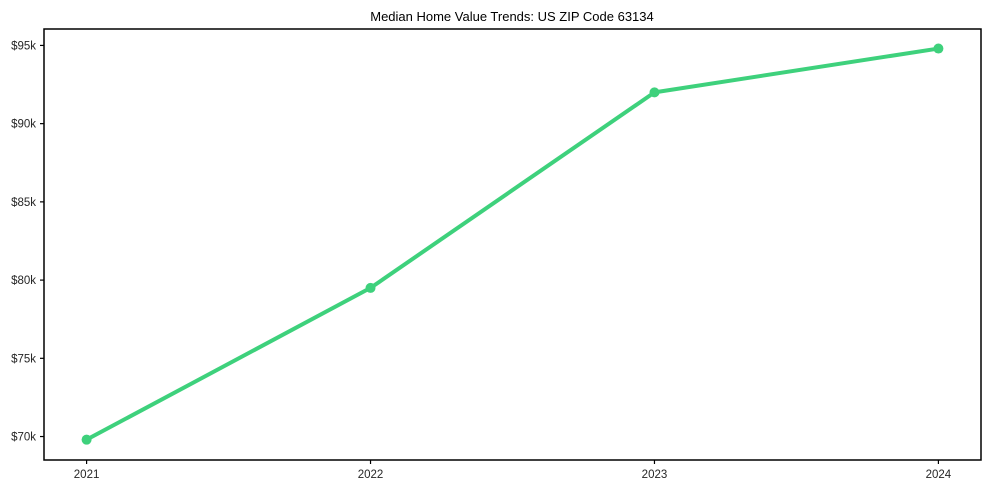  What do you see at coordinates (371, 475) in the screenshot?
I see `x-tick-label: 2022` at bounding box center [371, 475].